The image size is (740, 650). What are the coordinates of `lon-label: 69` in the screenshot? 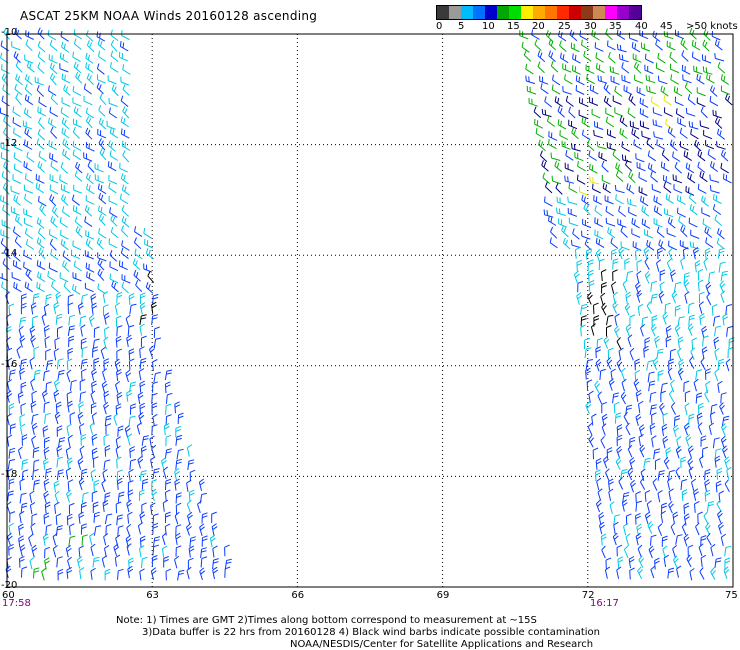 It's located at (443, 595).